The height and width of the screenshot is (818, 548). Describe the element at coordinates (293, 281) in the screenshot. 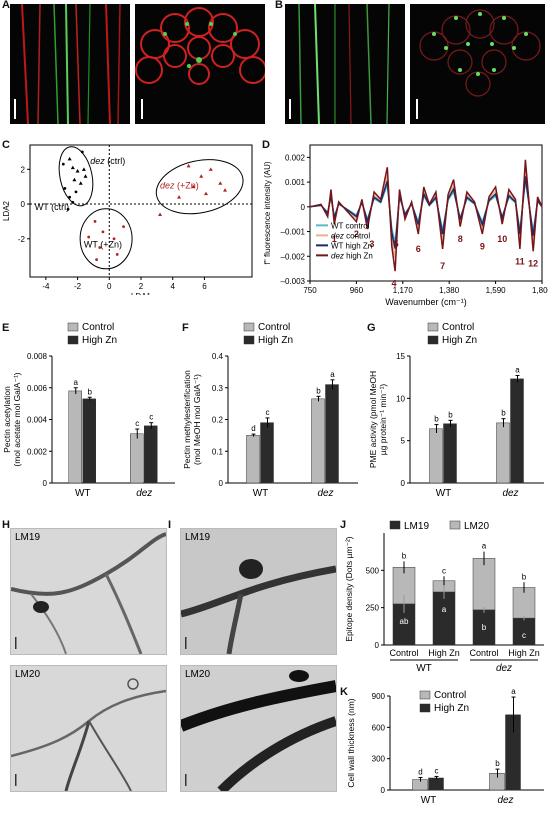

I see `y-tick-label: –0.003` at that location.